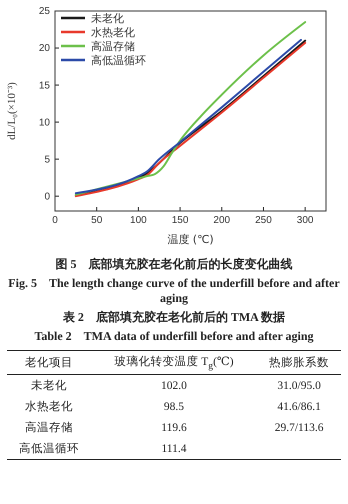 The height and width of the screenshot is (504, 348). I want to click on legend-label: 未老化, so click(107, 18).